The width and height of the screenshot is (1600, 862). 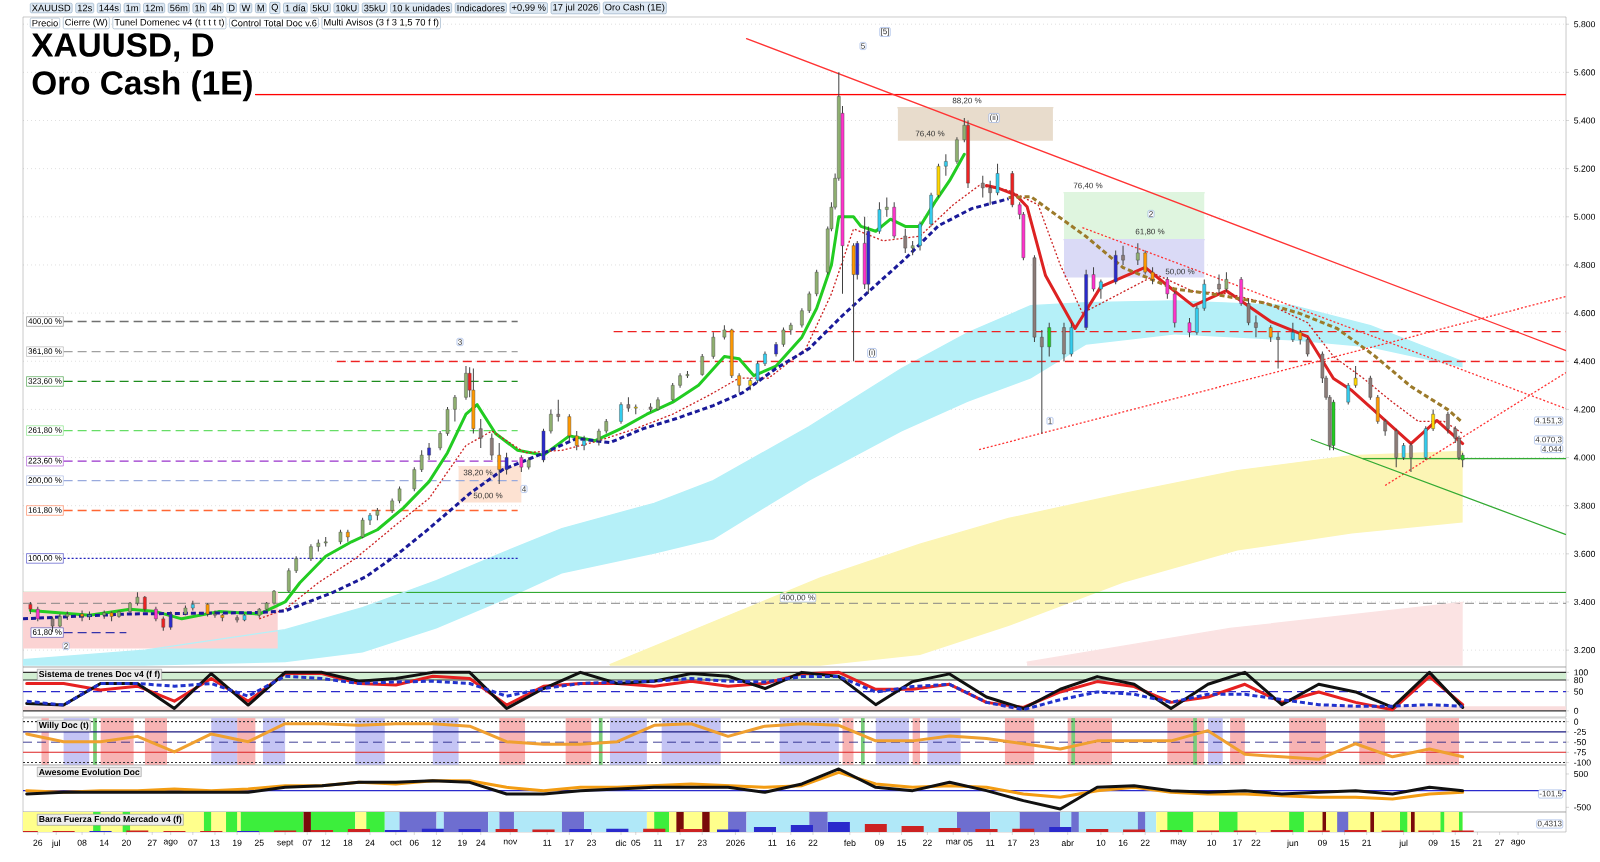 I want to click on x-tick-label: 25, so click(x=259, y=842).